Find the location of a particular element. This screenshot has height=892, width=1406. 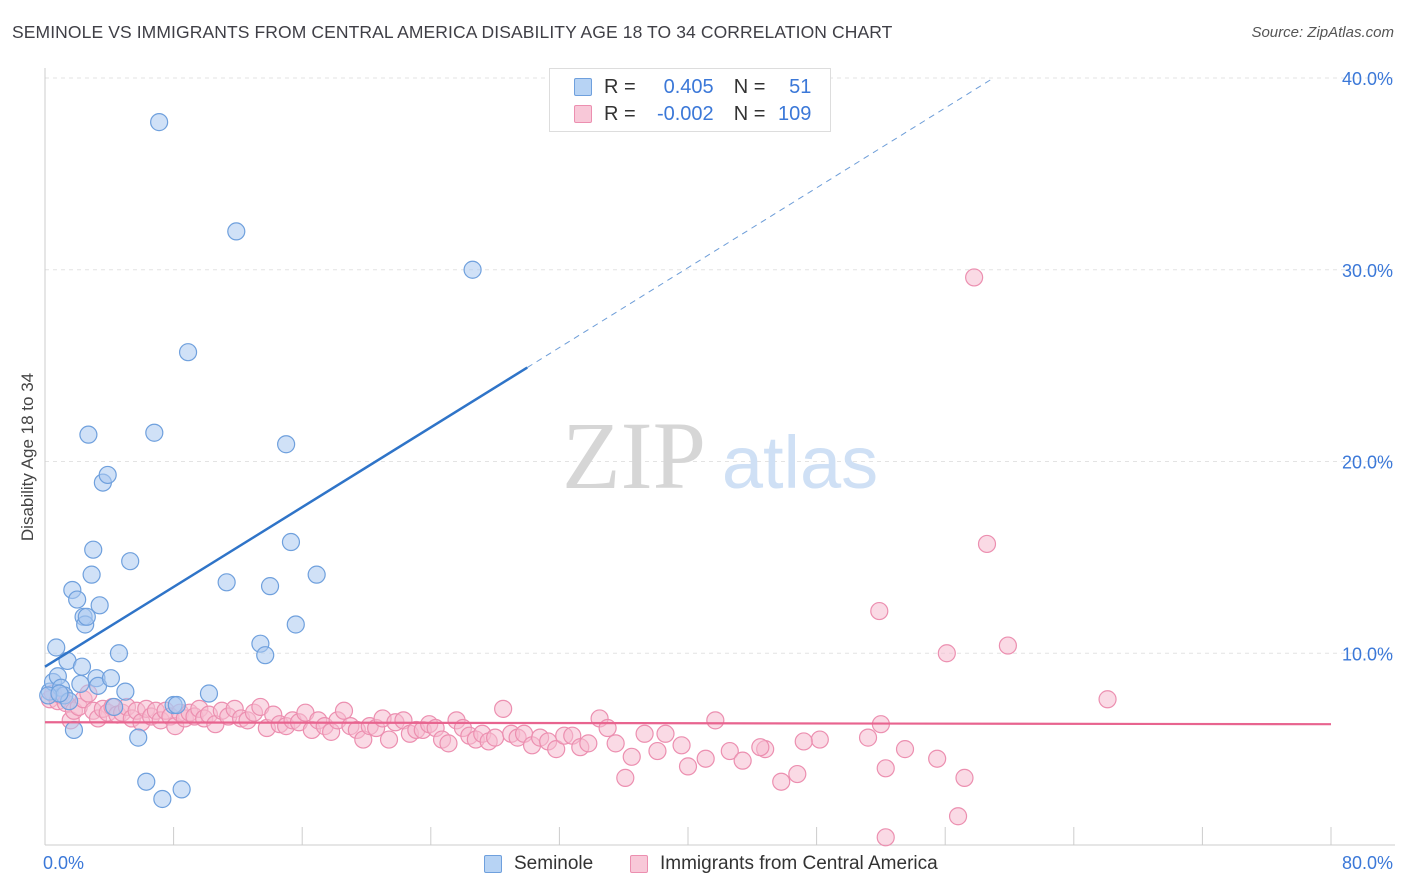

chart-source: Source: ZipAtlas.com is located at coordinates (1322, 32).